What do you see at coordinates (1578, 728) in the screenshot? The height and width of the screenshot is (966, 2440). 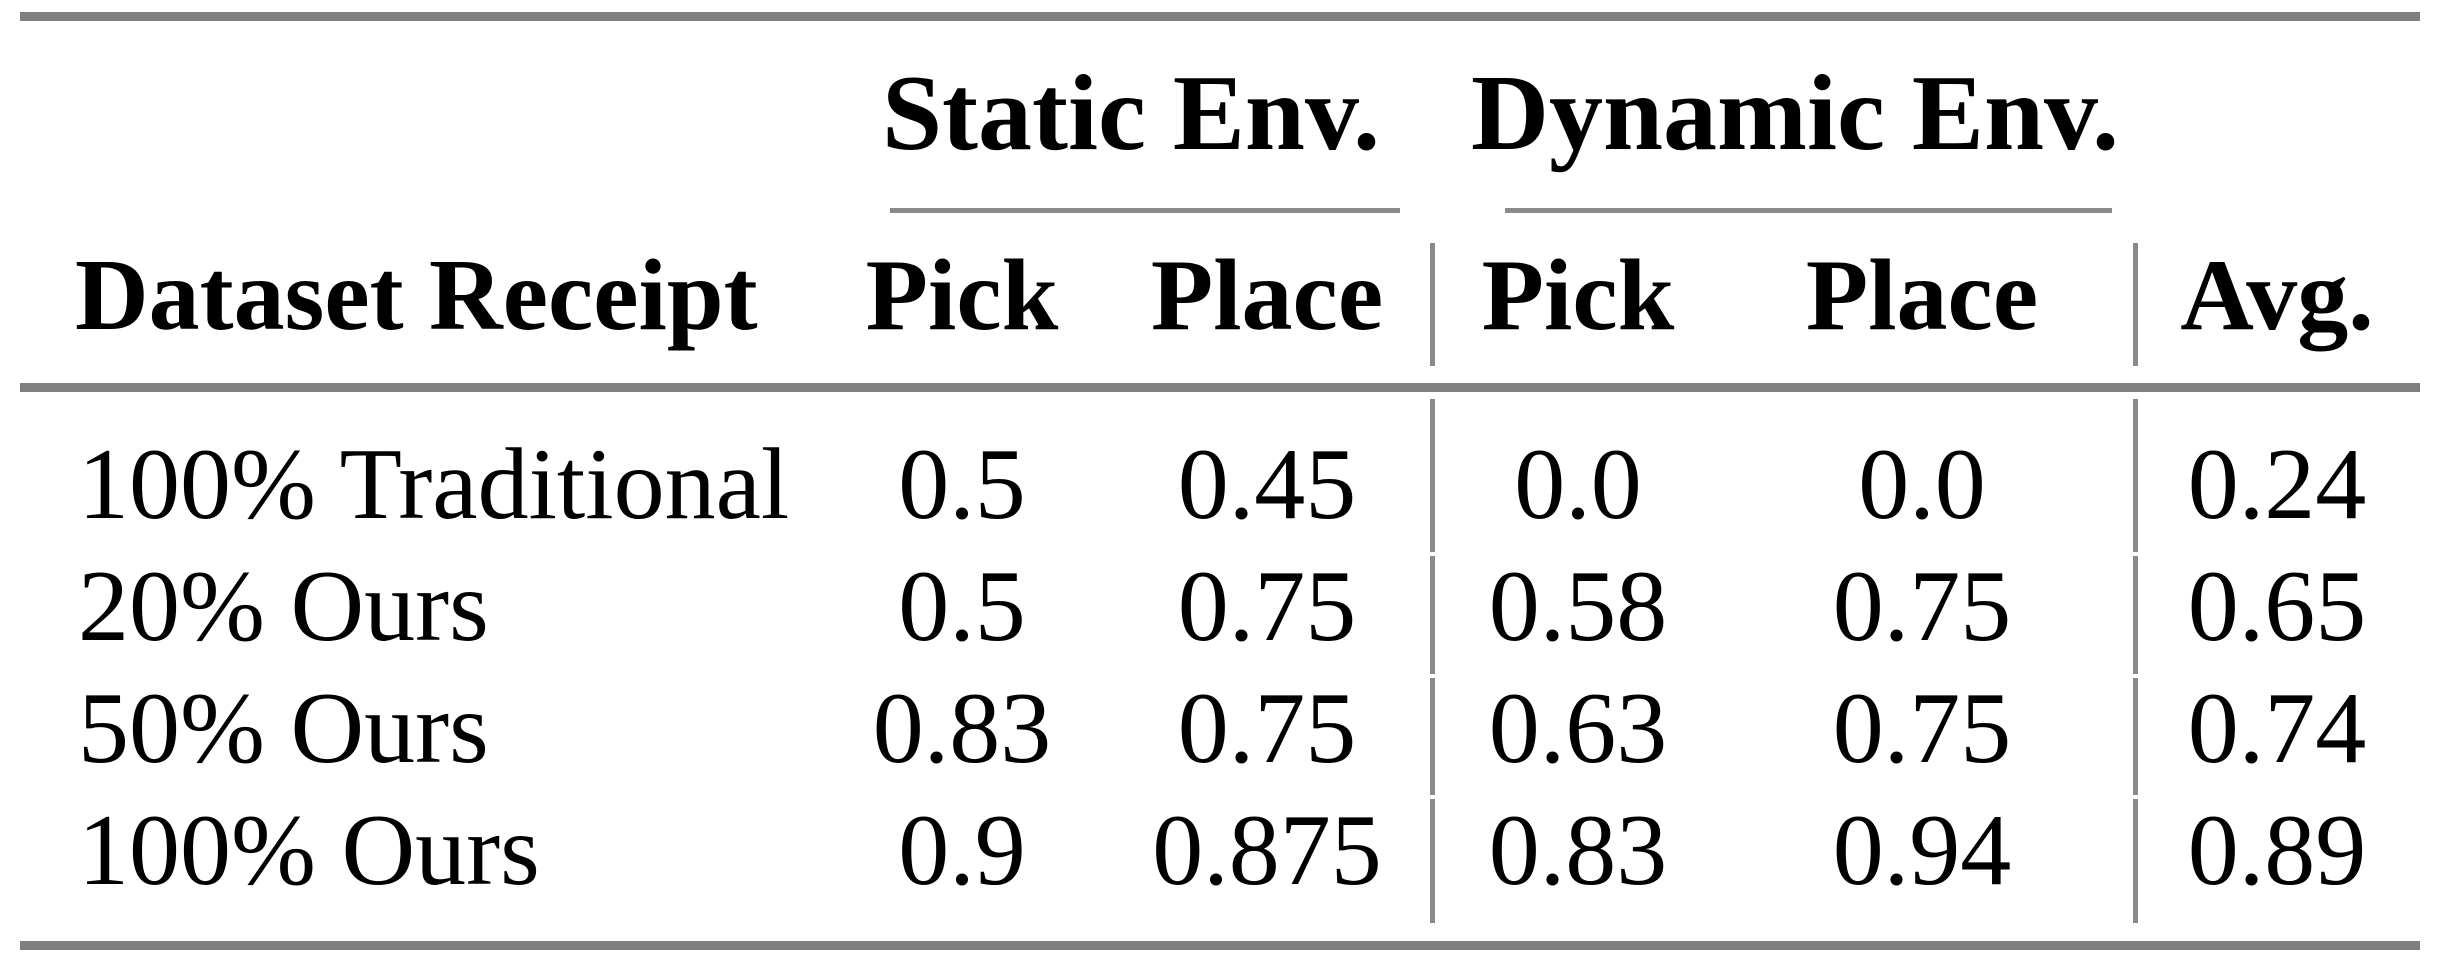 I see `row3-dynamic-pick: 0.63` at bounding box center [1578, 728].